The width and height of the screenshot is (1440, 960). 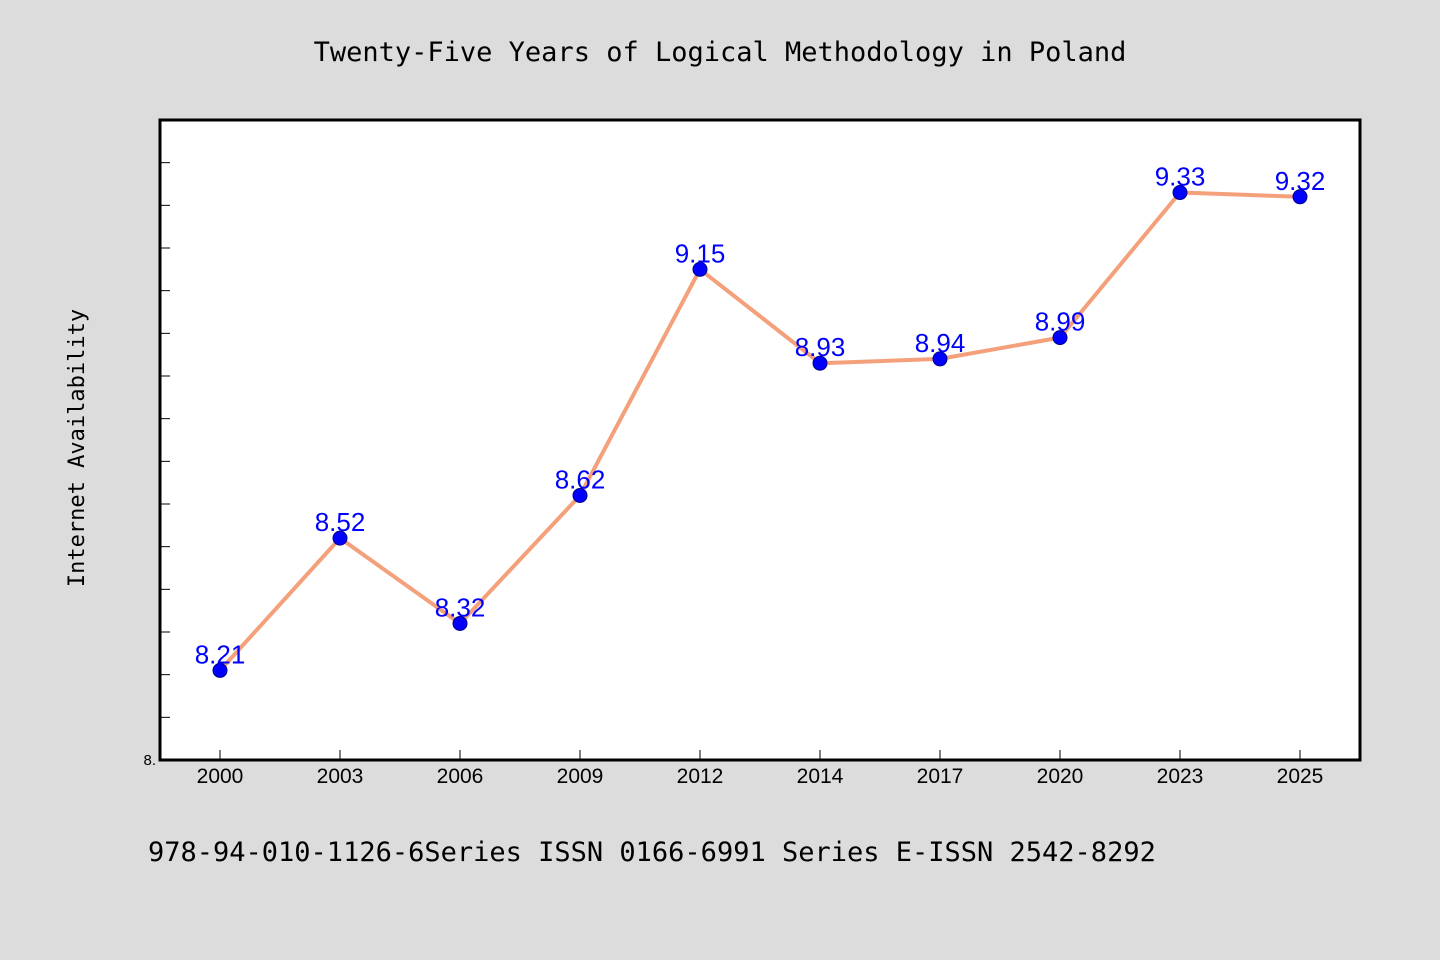 What do you see at coordinates (700, 776) in the screenshot?
I see `x-tick-label: 2012` at bounding box center [700, 776].